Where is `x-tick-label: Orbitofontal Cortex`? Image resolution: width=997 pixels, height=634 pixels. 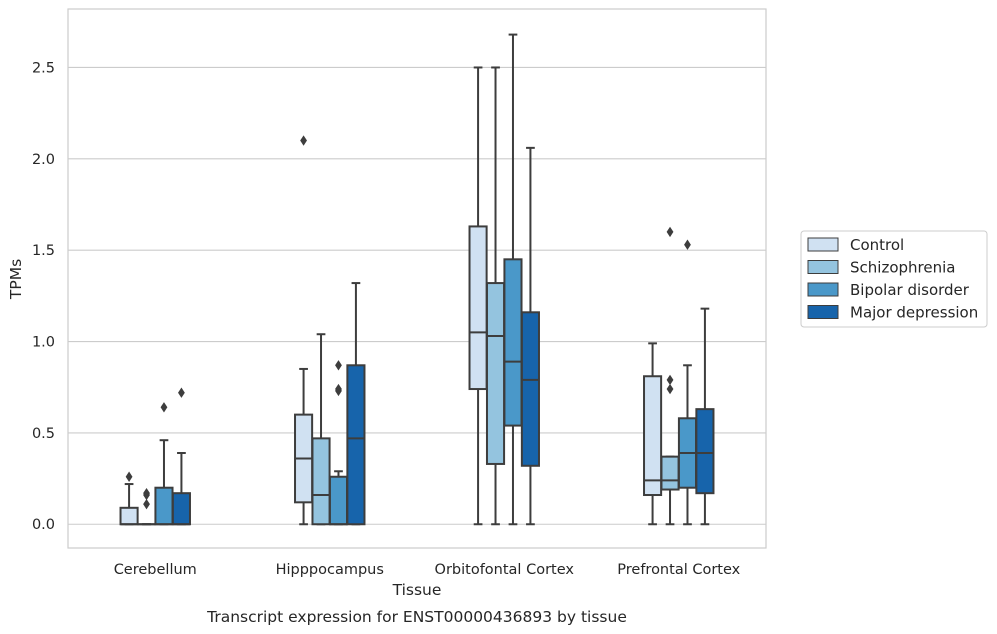 x-tick-label: Orbitofontal Cortex is located at coordinates (505, 570).